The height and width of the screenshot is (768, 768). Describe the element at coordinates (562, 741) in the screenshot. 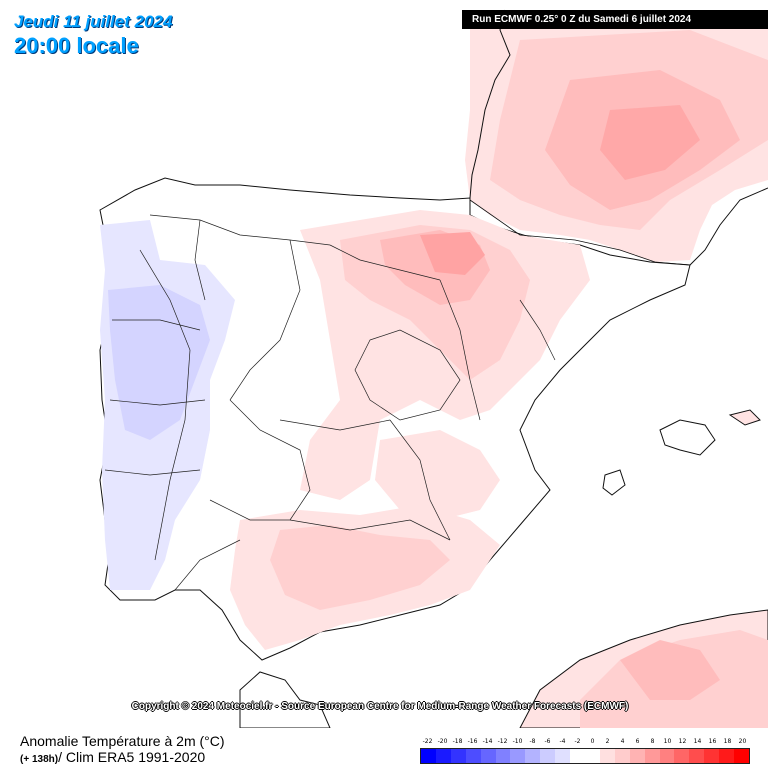

I see `legend-label: -4` at that location.